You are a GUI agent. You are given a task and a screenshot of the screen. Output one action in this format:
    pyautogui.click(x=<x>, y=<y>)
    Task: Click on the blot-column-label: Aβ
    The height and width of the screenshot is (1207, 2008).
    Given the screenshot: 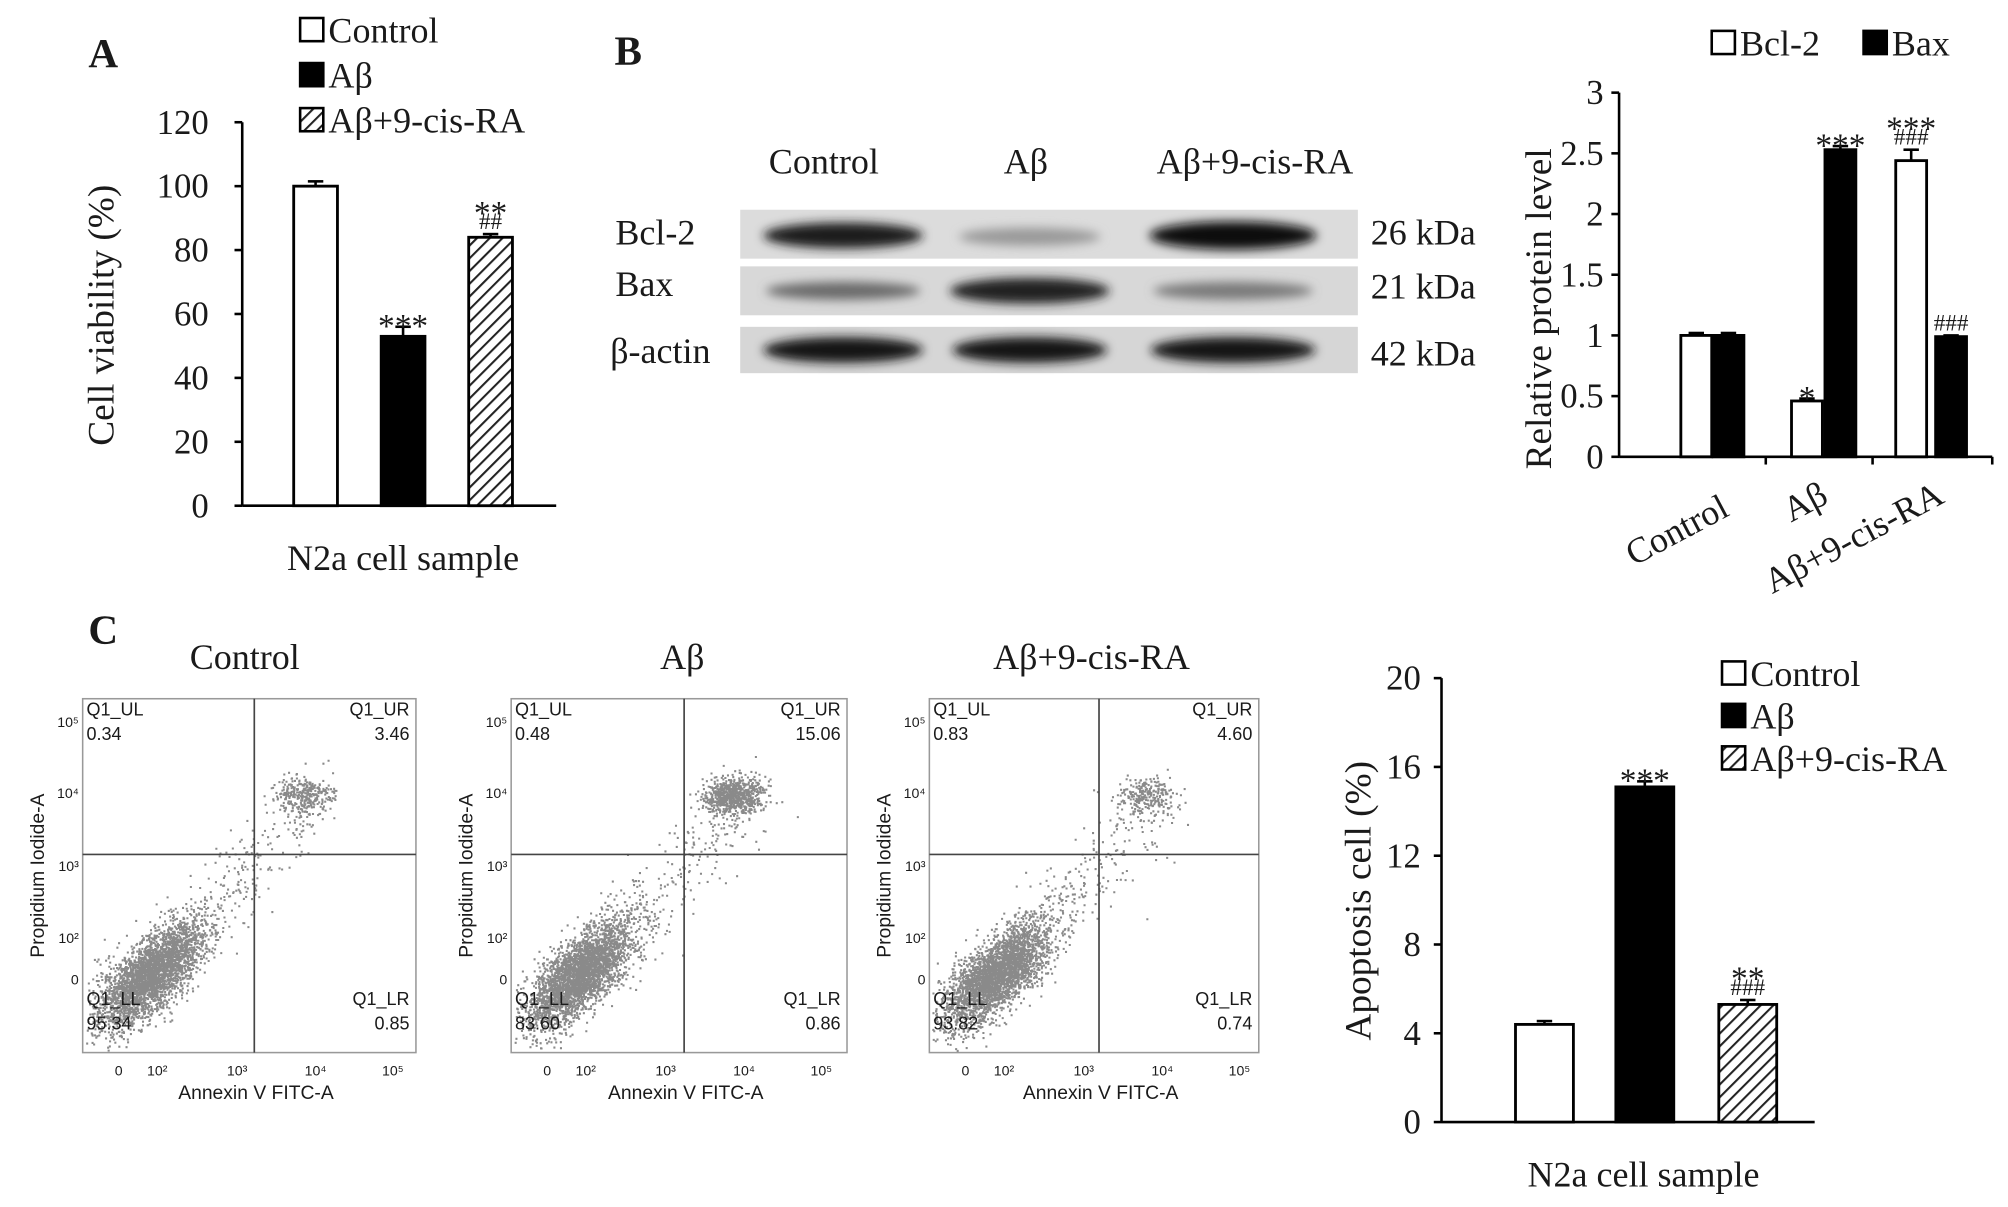 What is the action you would take?
    pyautogui.click(x=1026, y=162)
    